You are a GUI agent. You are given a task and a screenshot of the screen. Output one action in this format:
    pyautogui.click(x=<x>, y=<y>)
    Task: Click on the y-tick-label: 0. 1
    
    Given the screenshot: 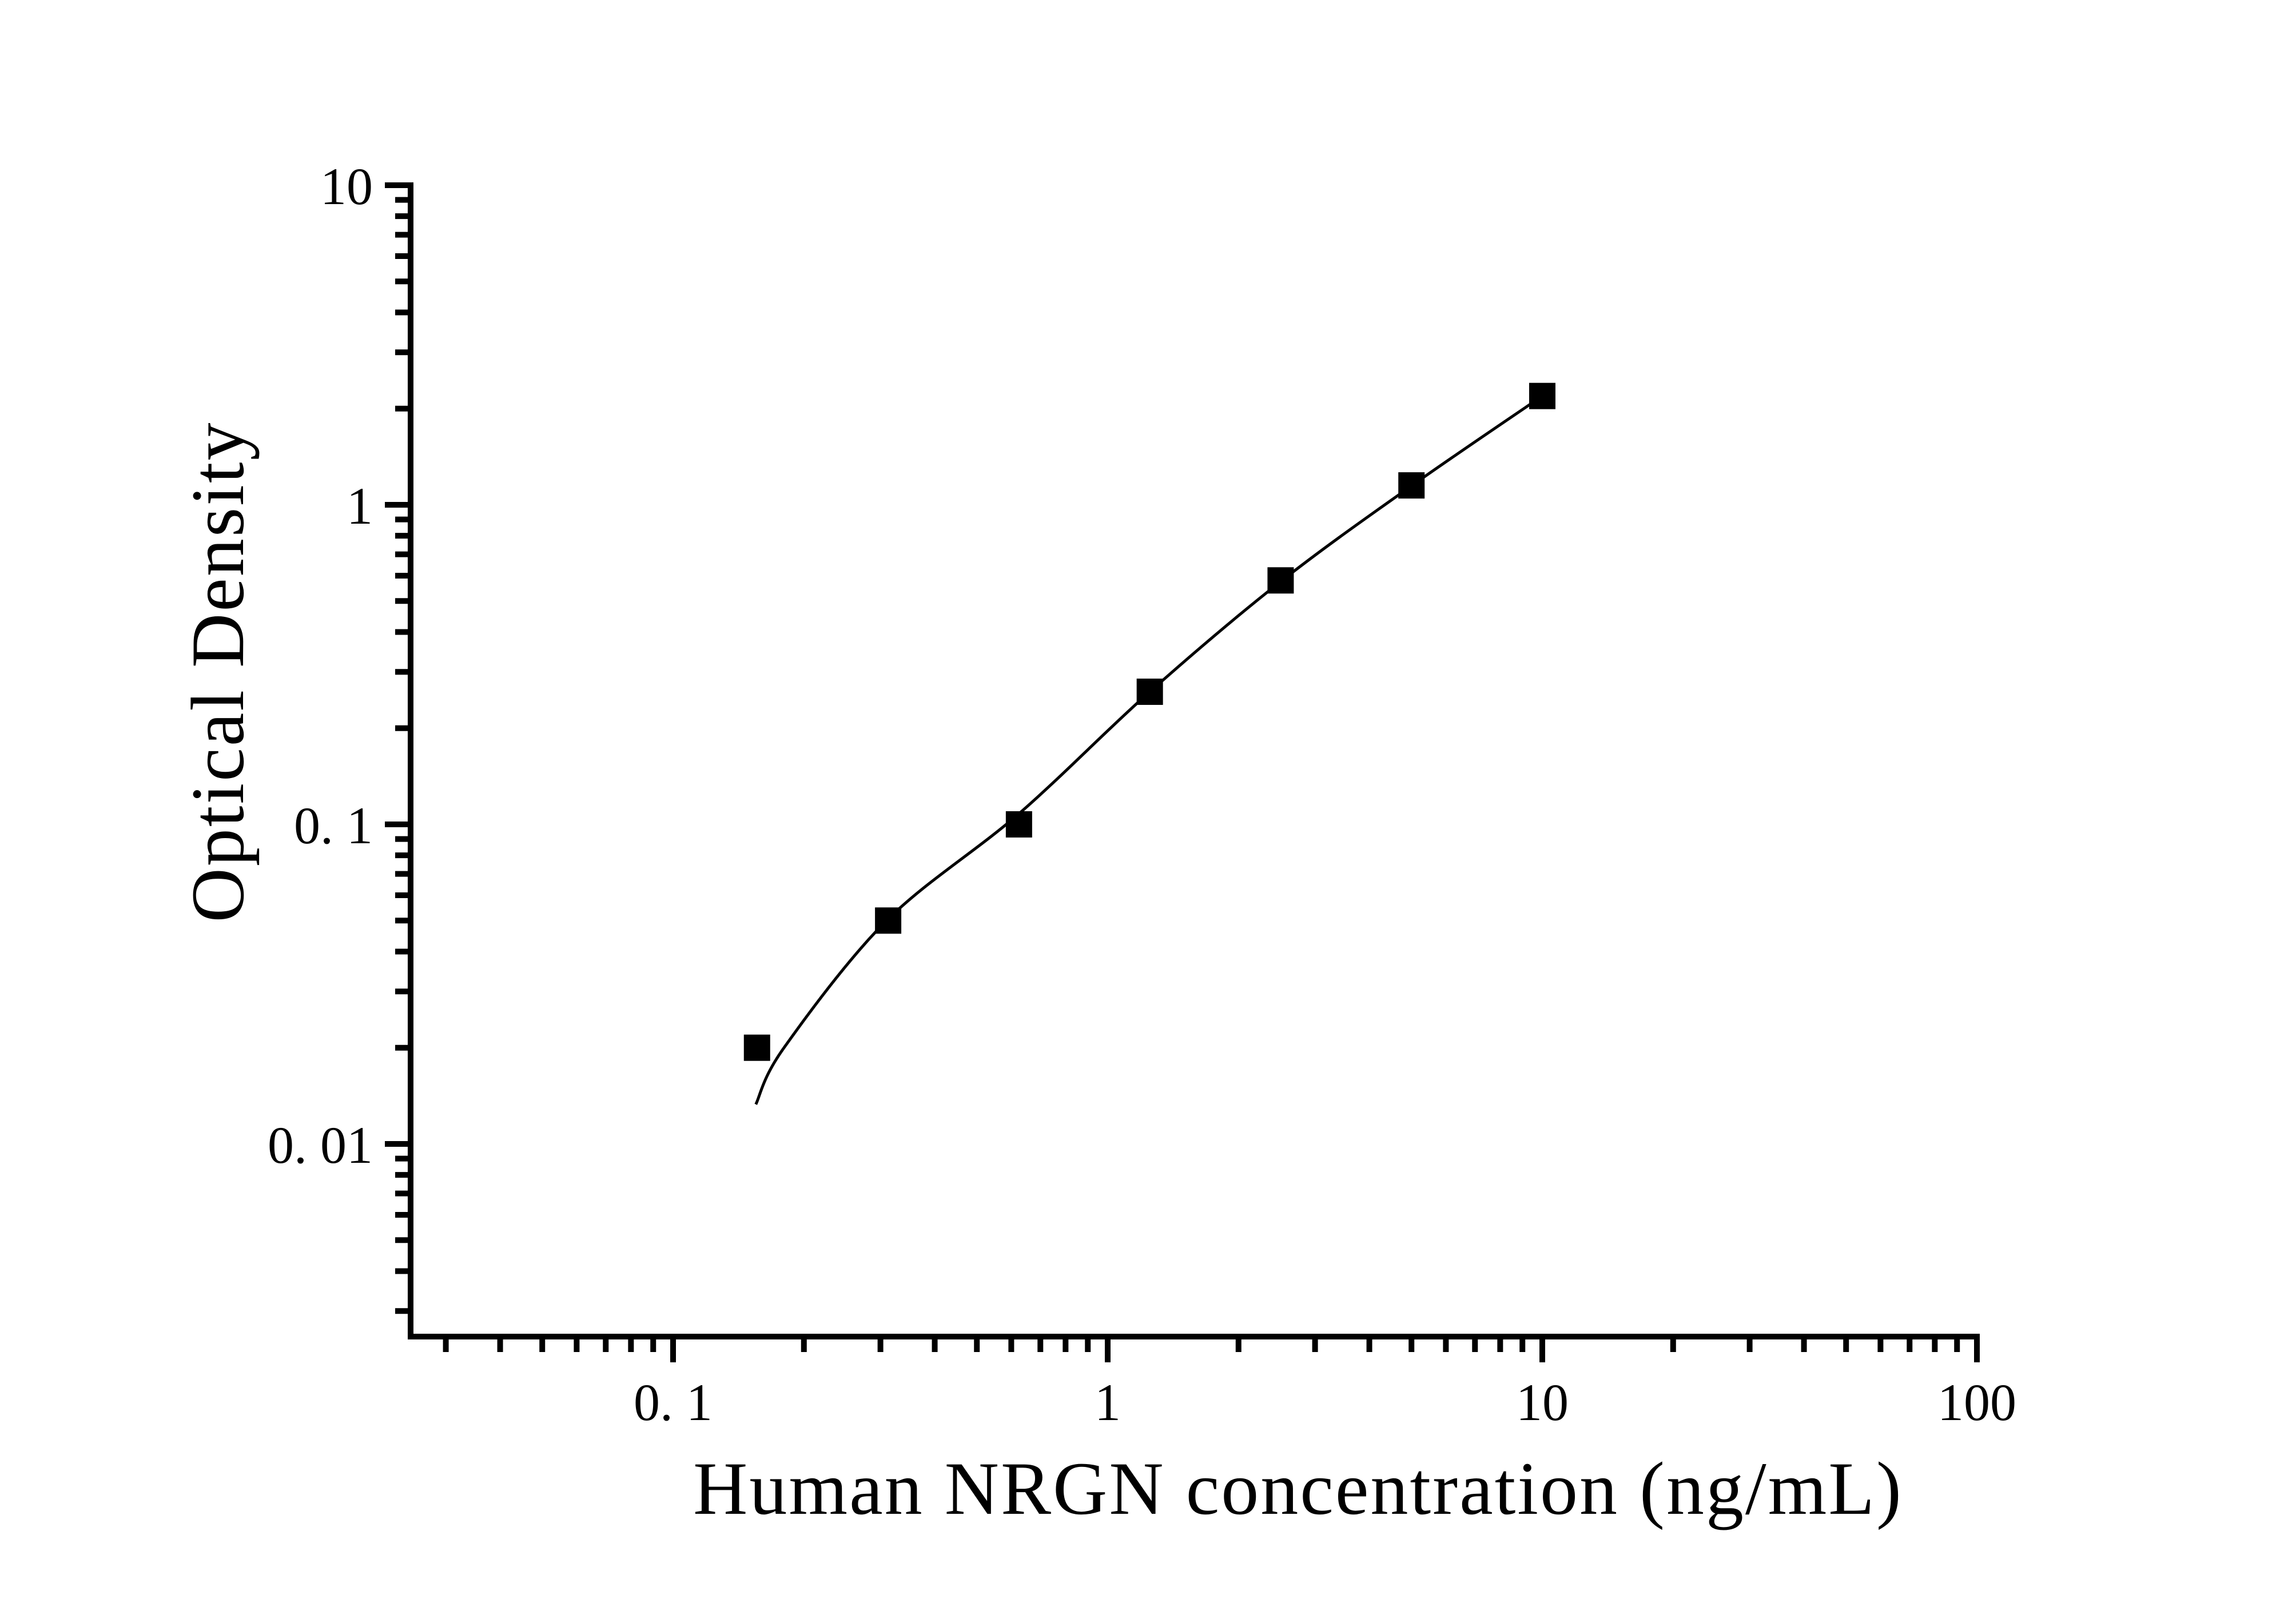 What is the action you would take?
    pyautogui.click(x=333, y=825)
    